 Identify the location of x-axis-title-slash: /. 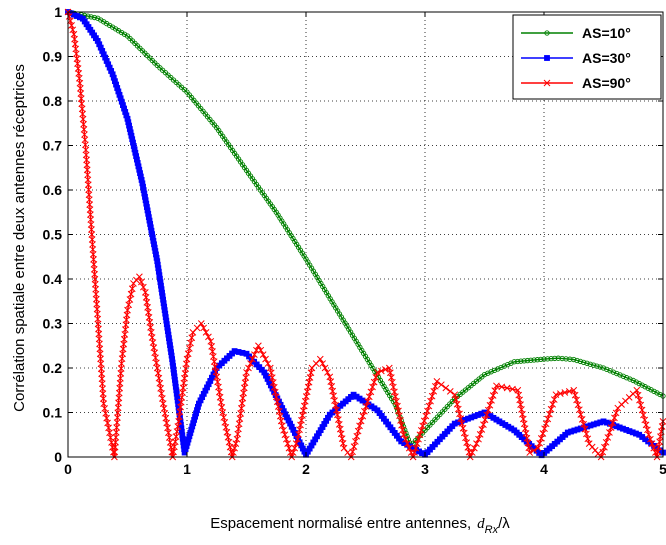
(500, 523).